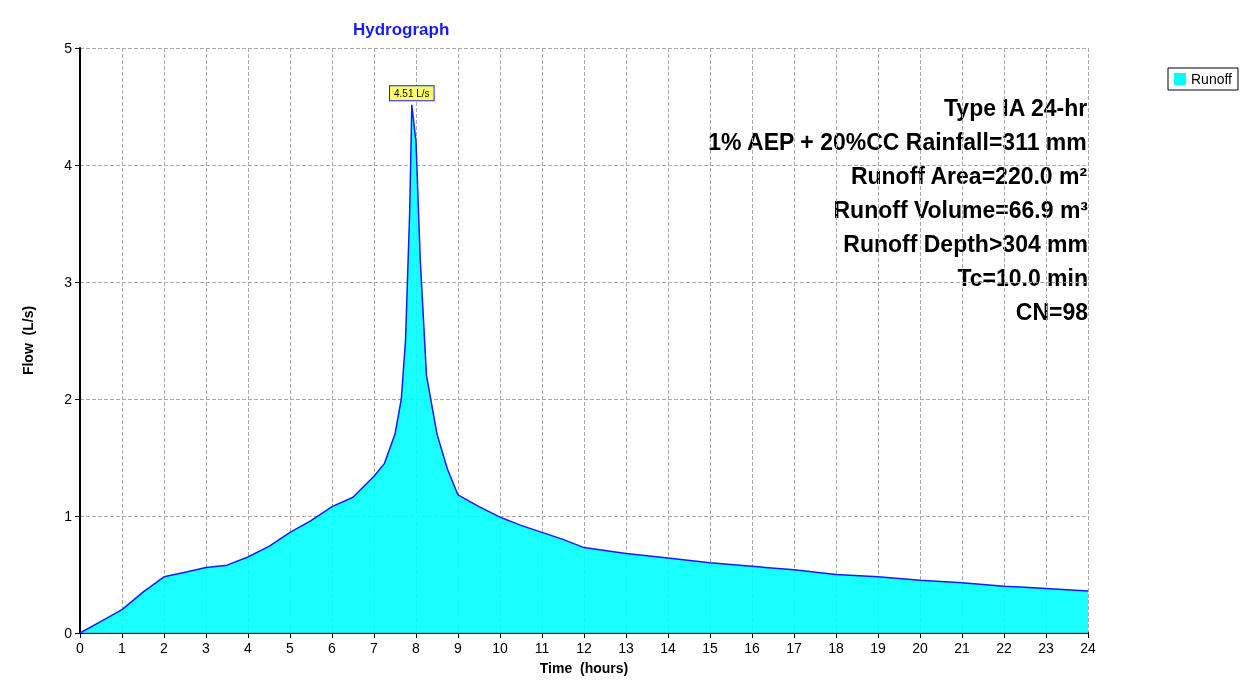 The width and height of the screenshot is (1258, 693). What do you see at coordinates (68, 516) in the screenshot?
I see `y-tick-label: 1` at bounding box center [68, 516].